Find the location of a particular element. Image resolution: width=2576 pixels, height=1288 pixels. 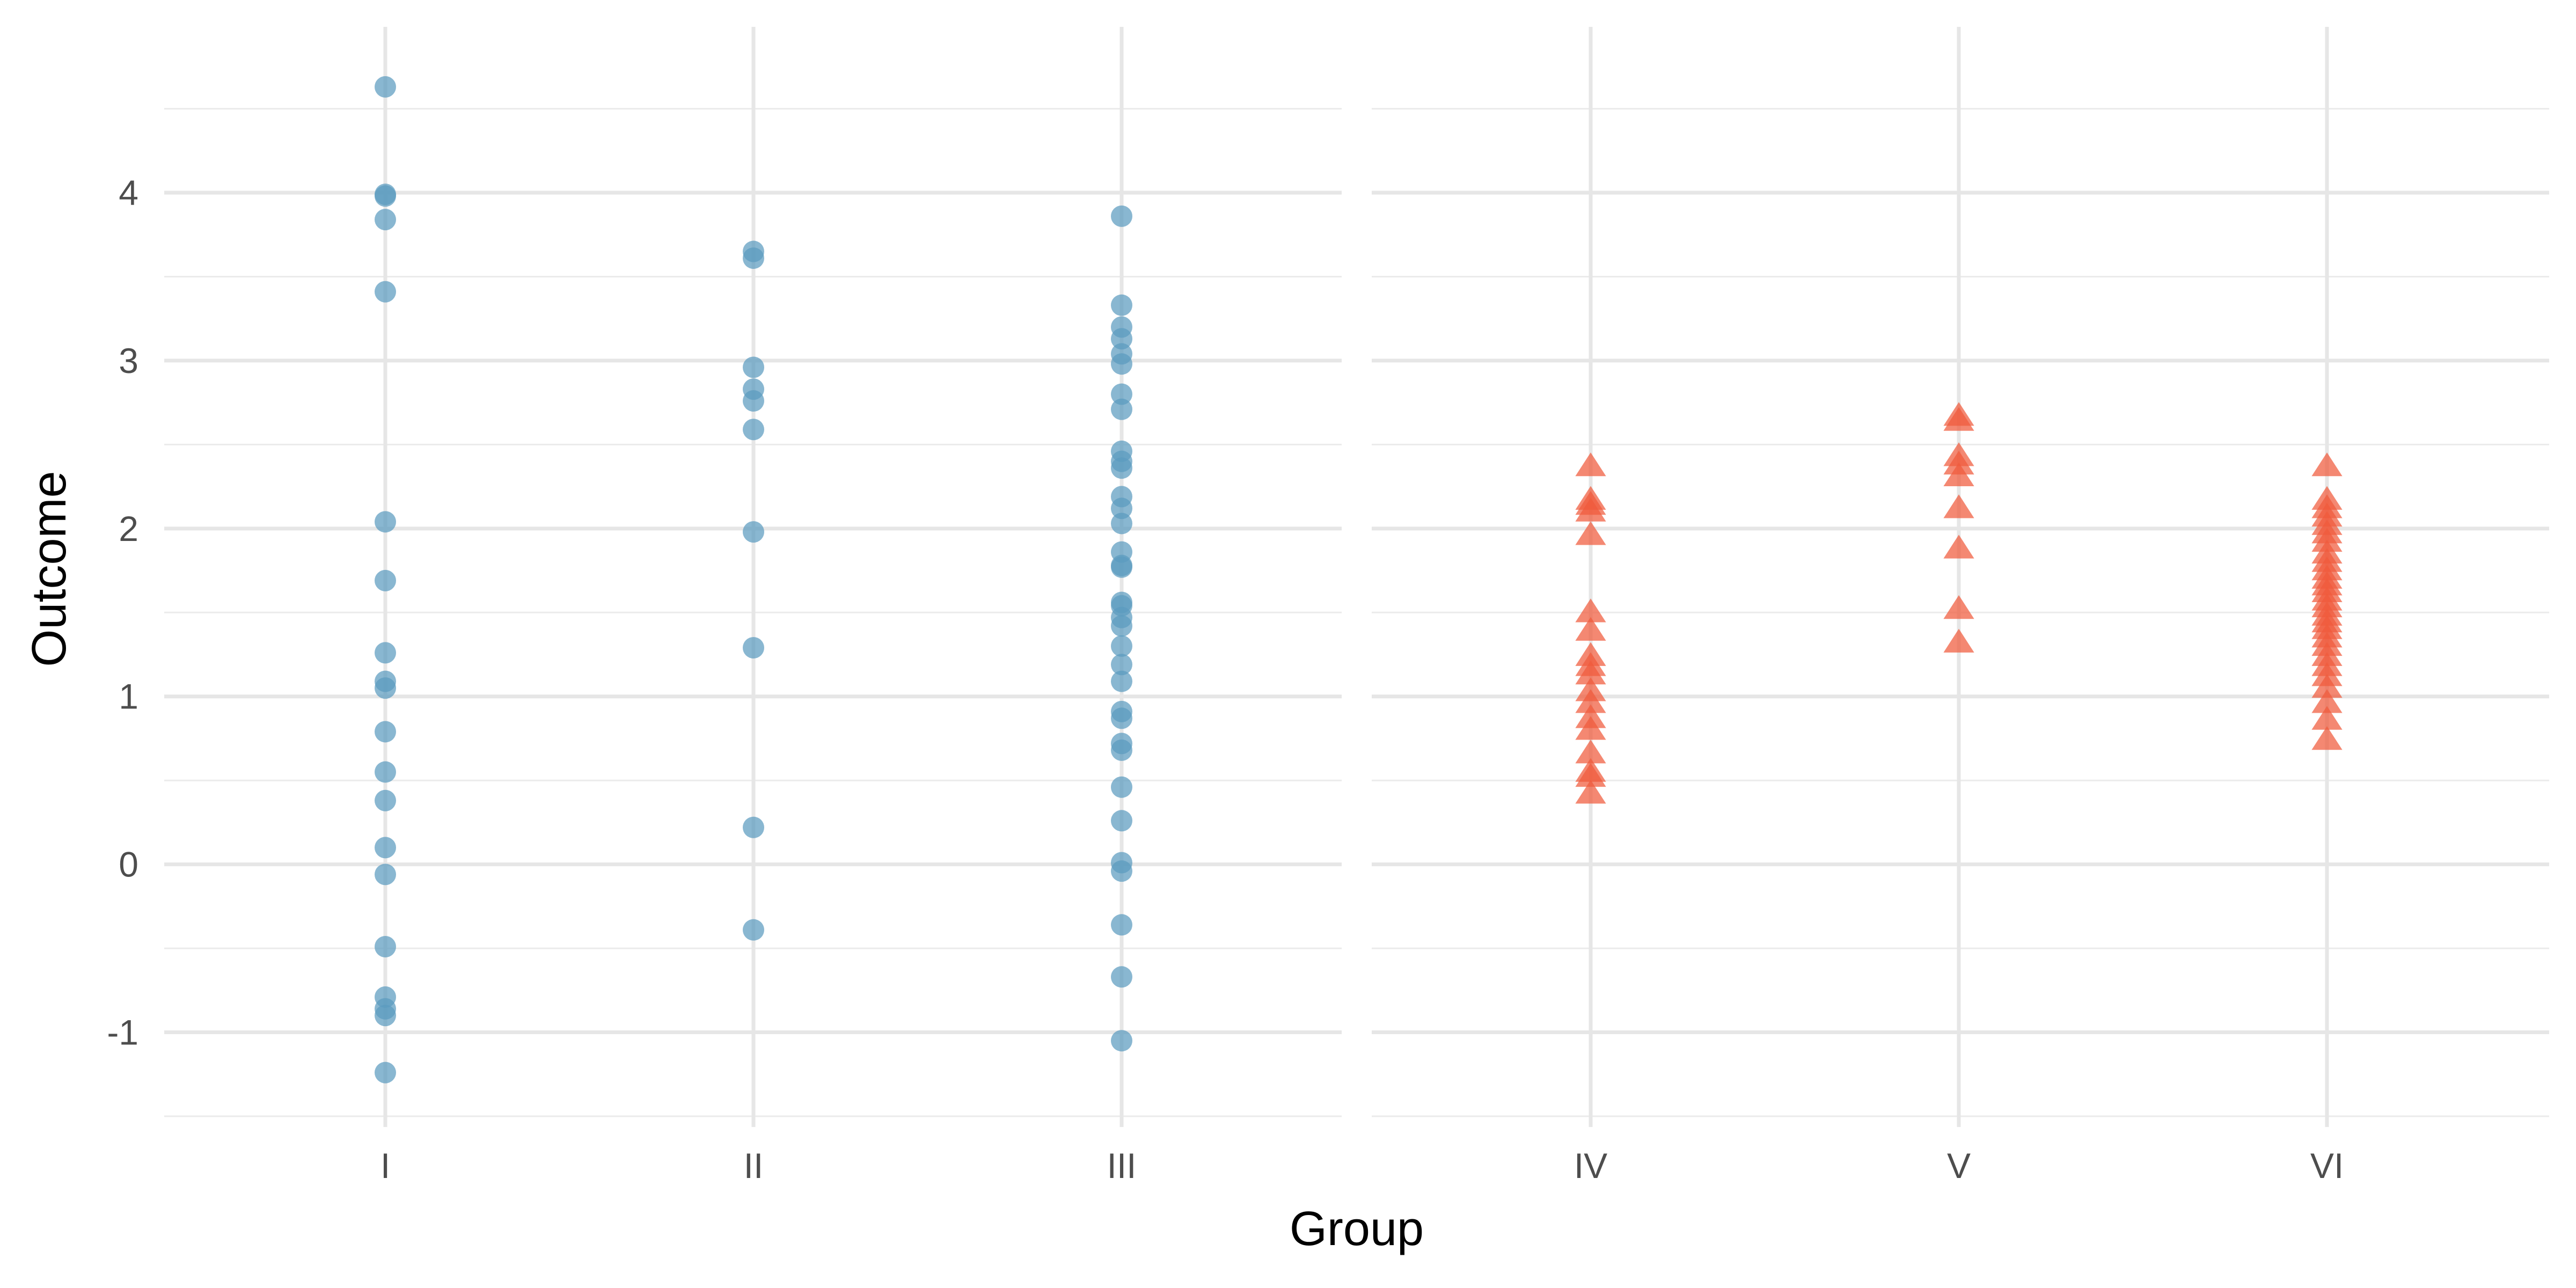

x-tick-label: IV is located at coordinates (1590, 1165).